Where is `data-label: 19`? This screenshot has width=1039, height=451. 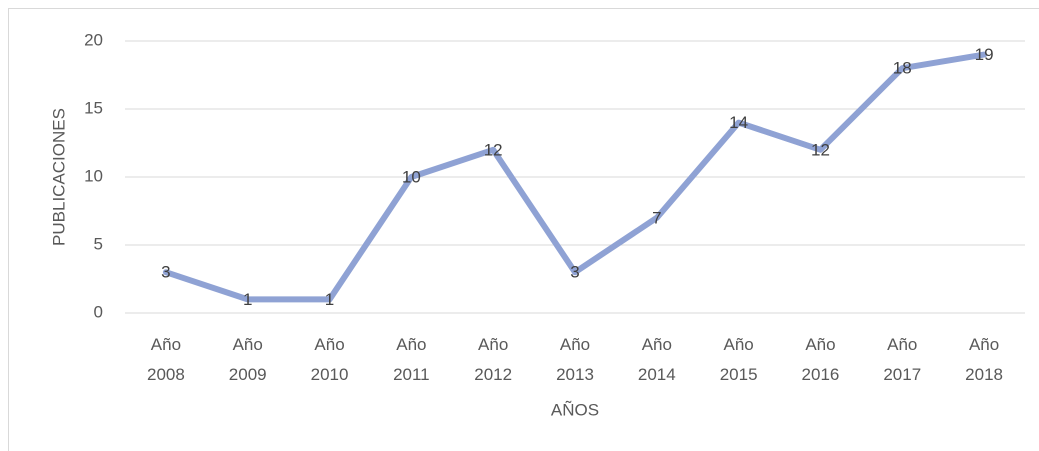 data-label: 19 is located at coordinates (984, 54).